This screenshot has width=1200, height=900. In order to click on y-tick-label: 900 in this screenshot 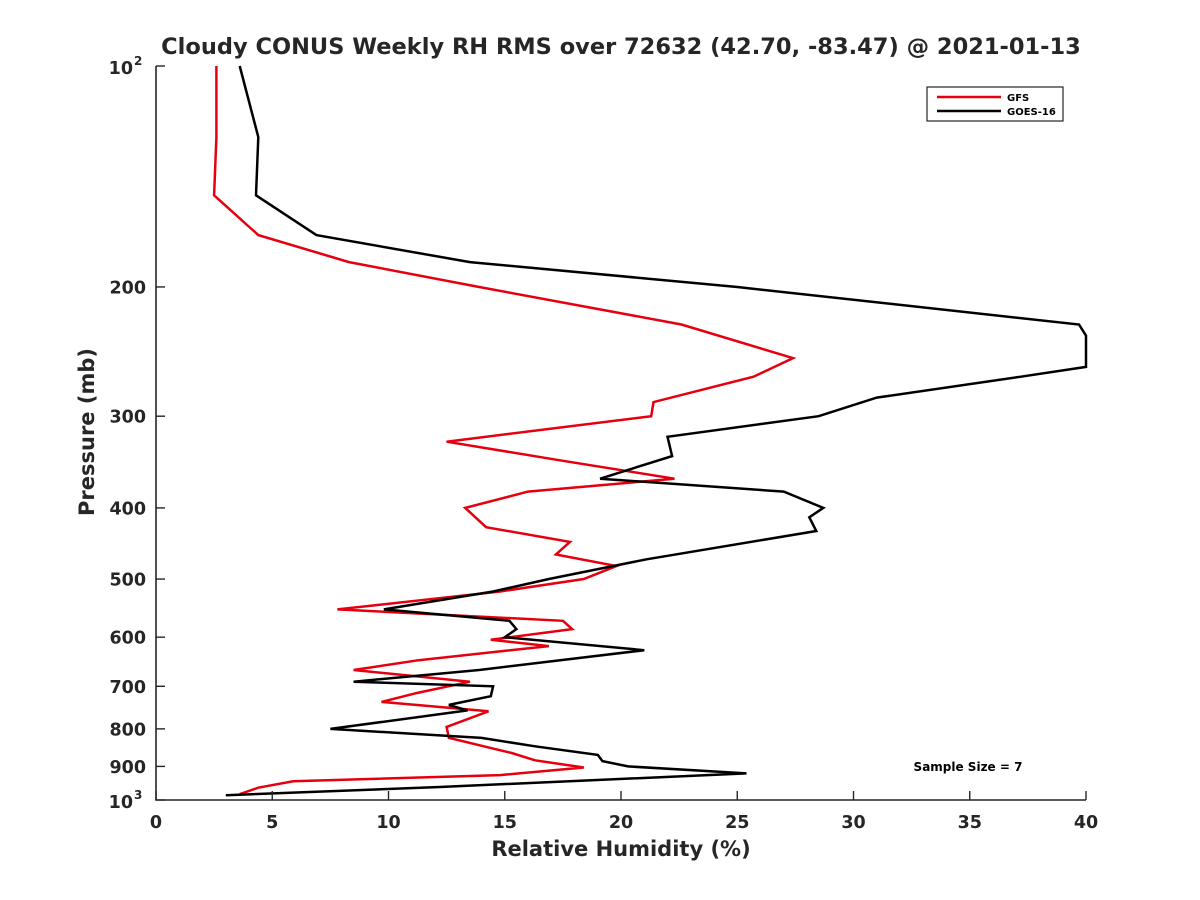, I will do `click(127, 768)`.